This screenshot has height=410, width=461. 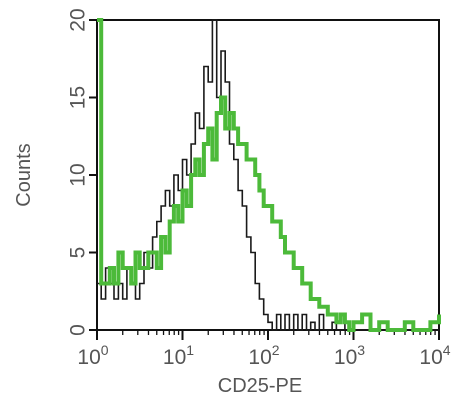 What do you see at coordinates (434, 355) in the screenshot?
I see `x-tick-label: 10⁴` at bounding box center [434, 355].